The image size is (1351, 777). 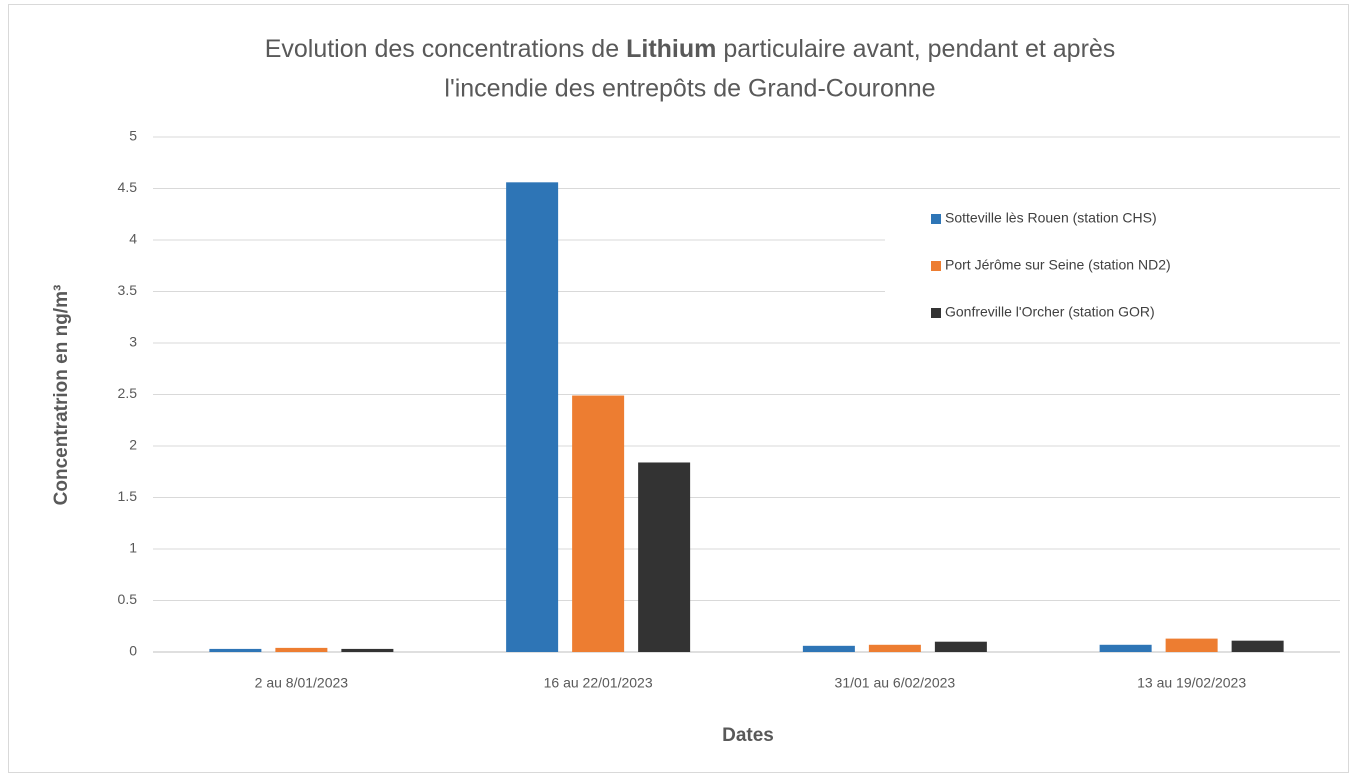 What do you see at coordinates (128, 393) in the screenshot?
I see `y-tick-label: 2.5` at bounding box center [128, 393].